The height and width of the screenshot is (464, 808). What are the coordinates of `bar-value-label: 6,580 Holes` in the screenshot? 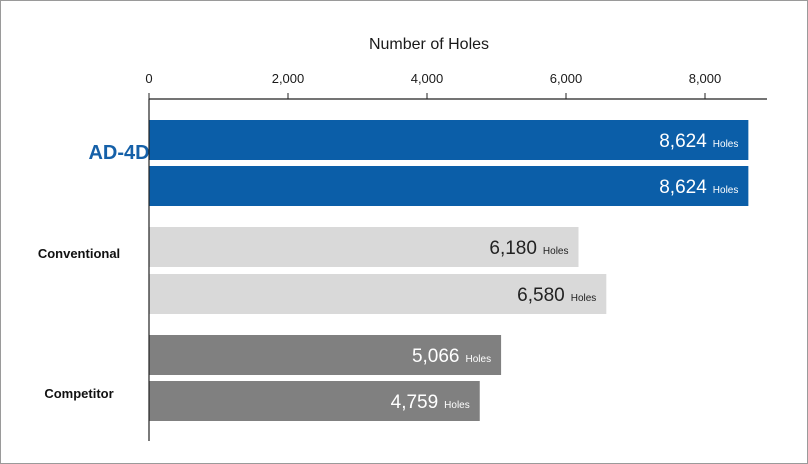 It's located at (556, 295).